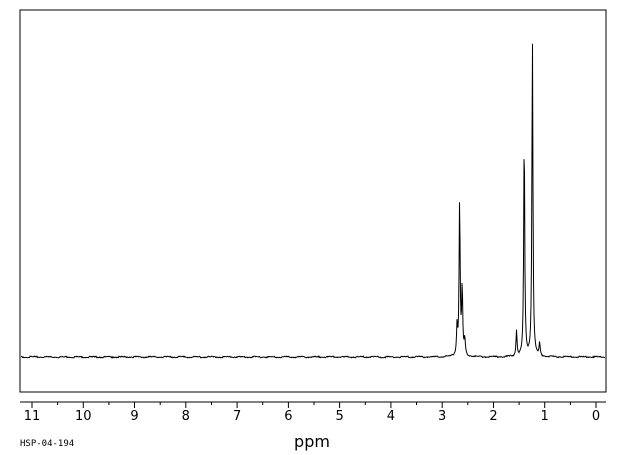 This screenshot has width=620, height=455. What do you see at coordinates (186, 416) in the screenshot?
I see `x-tick-label: 8` at bounding box center [186, 416].